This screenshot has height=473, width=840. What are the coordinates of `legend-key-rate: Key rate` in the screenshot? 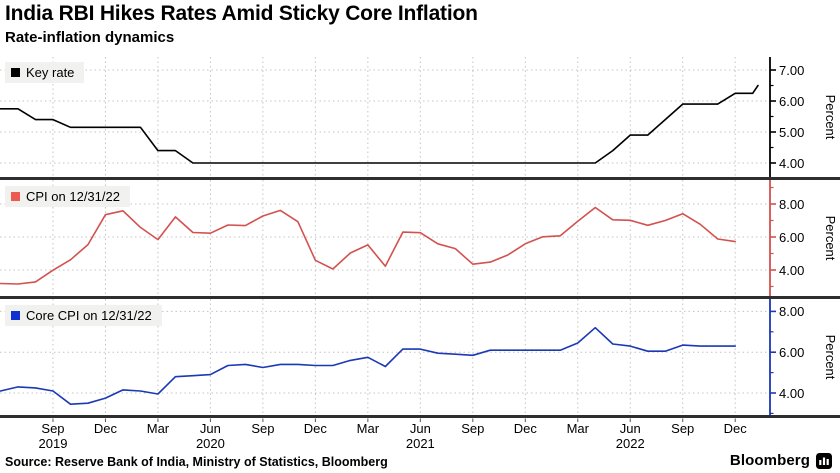 It's located at (45, 72).